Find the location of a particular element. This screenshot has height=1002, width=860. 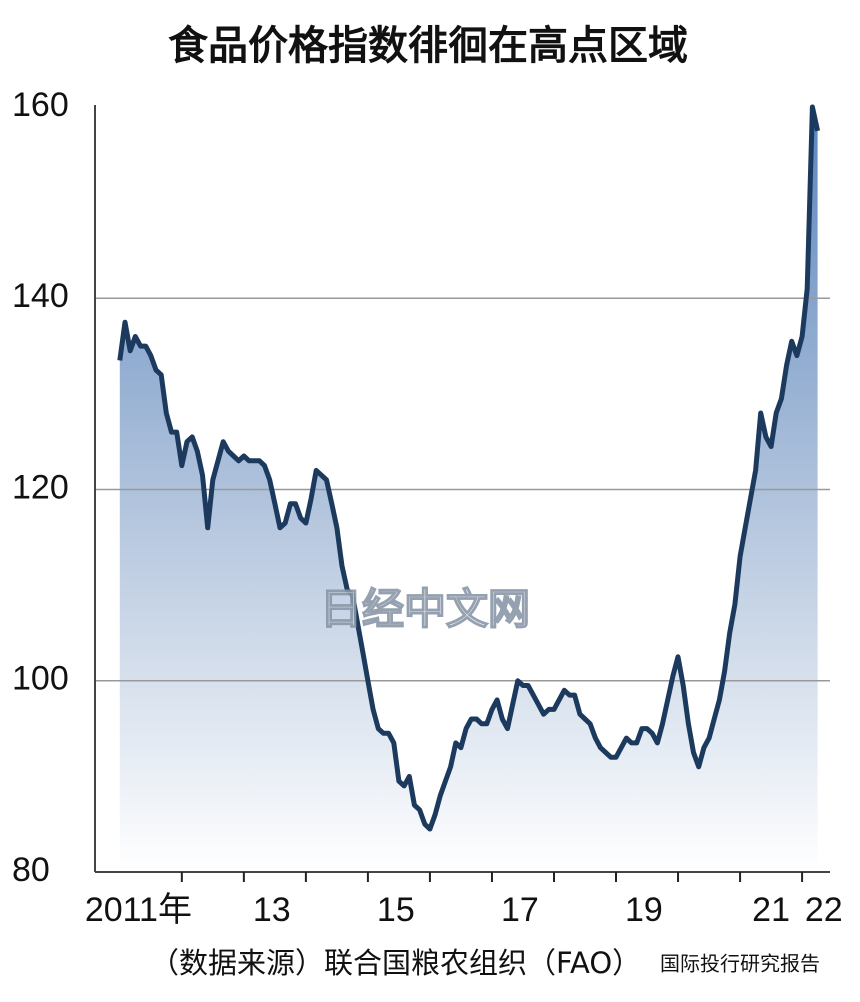

chart-title: 食品价格指数徘徊在高点区域 is located at coordinates (428, 46).